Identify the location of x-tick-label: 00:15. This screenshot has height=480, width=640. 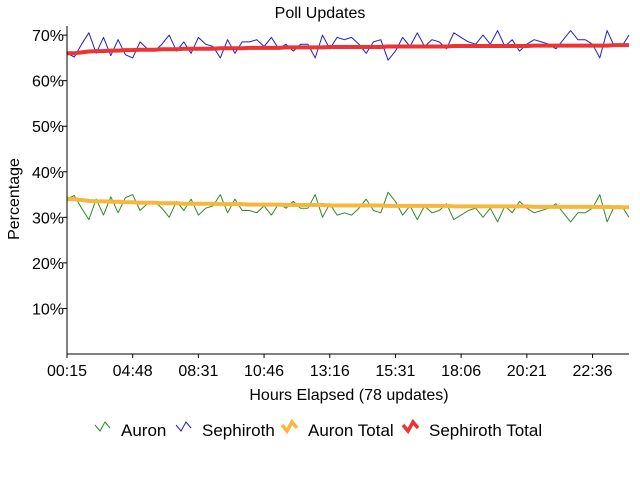
(67, 371).